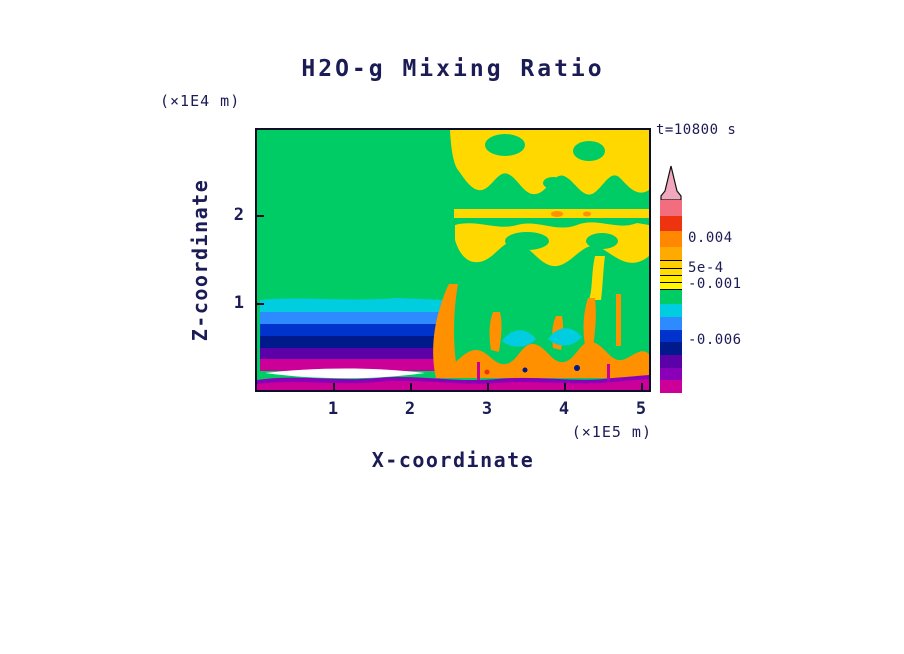 Image resolution: width=904 pixels, height=654 pixels. What do you see at coordinates (706, 268) in the screenshot?
I see `colorbar-label-5e-4: 5e-4` at bounding box center [706, 268].